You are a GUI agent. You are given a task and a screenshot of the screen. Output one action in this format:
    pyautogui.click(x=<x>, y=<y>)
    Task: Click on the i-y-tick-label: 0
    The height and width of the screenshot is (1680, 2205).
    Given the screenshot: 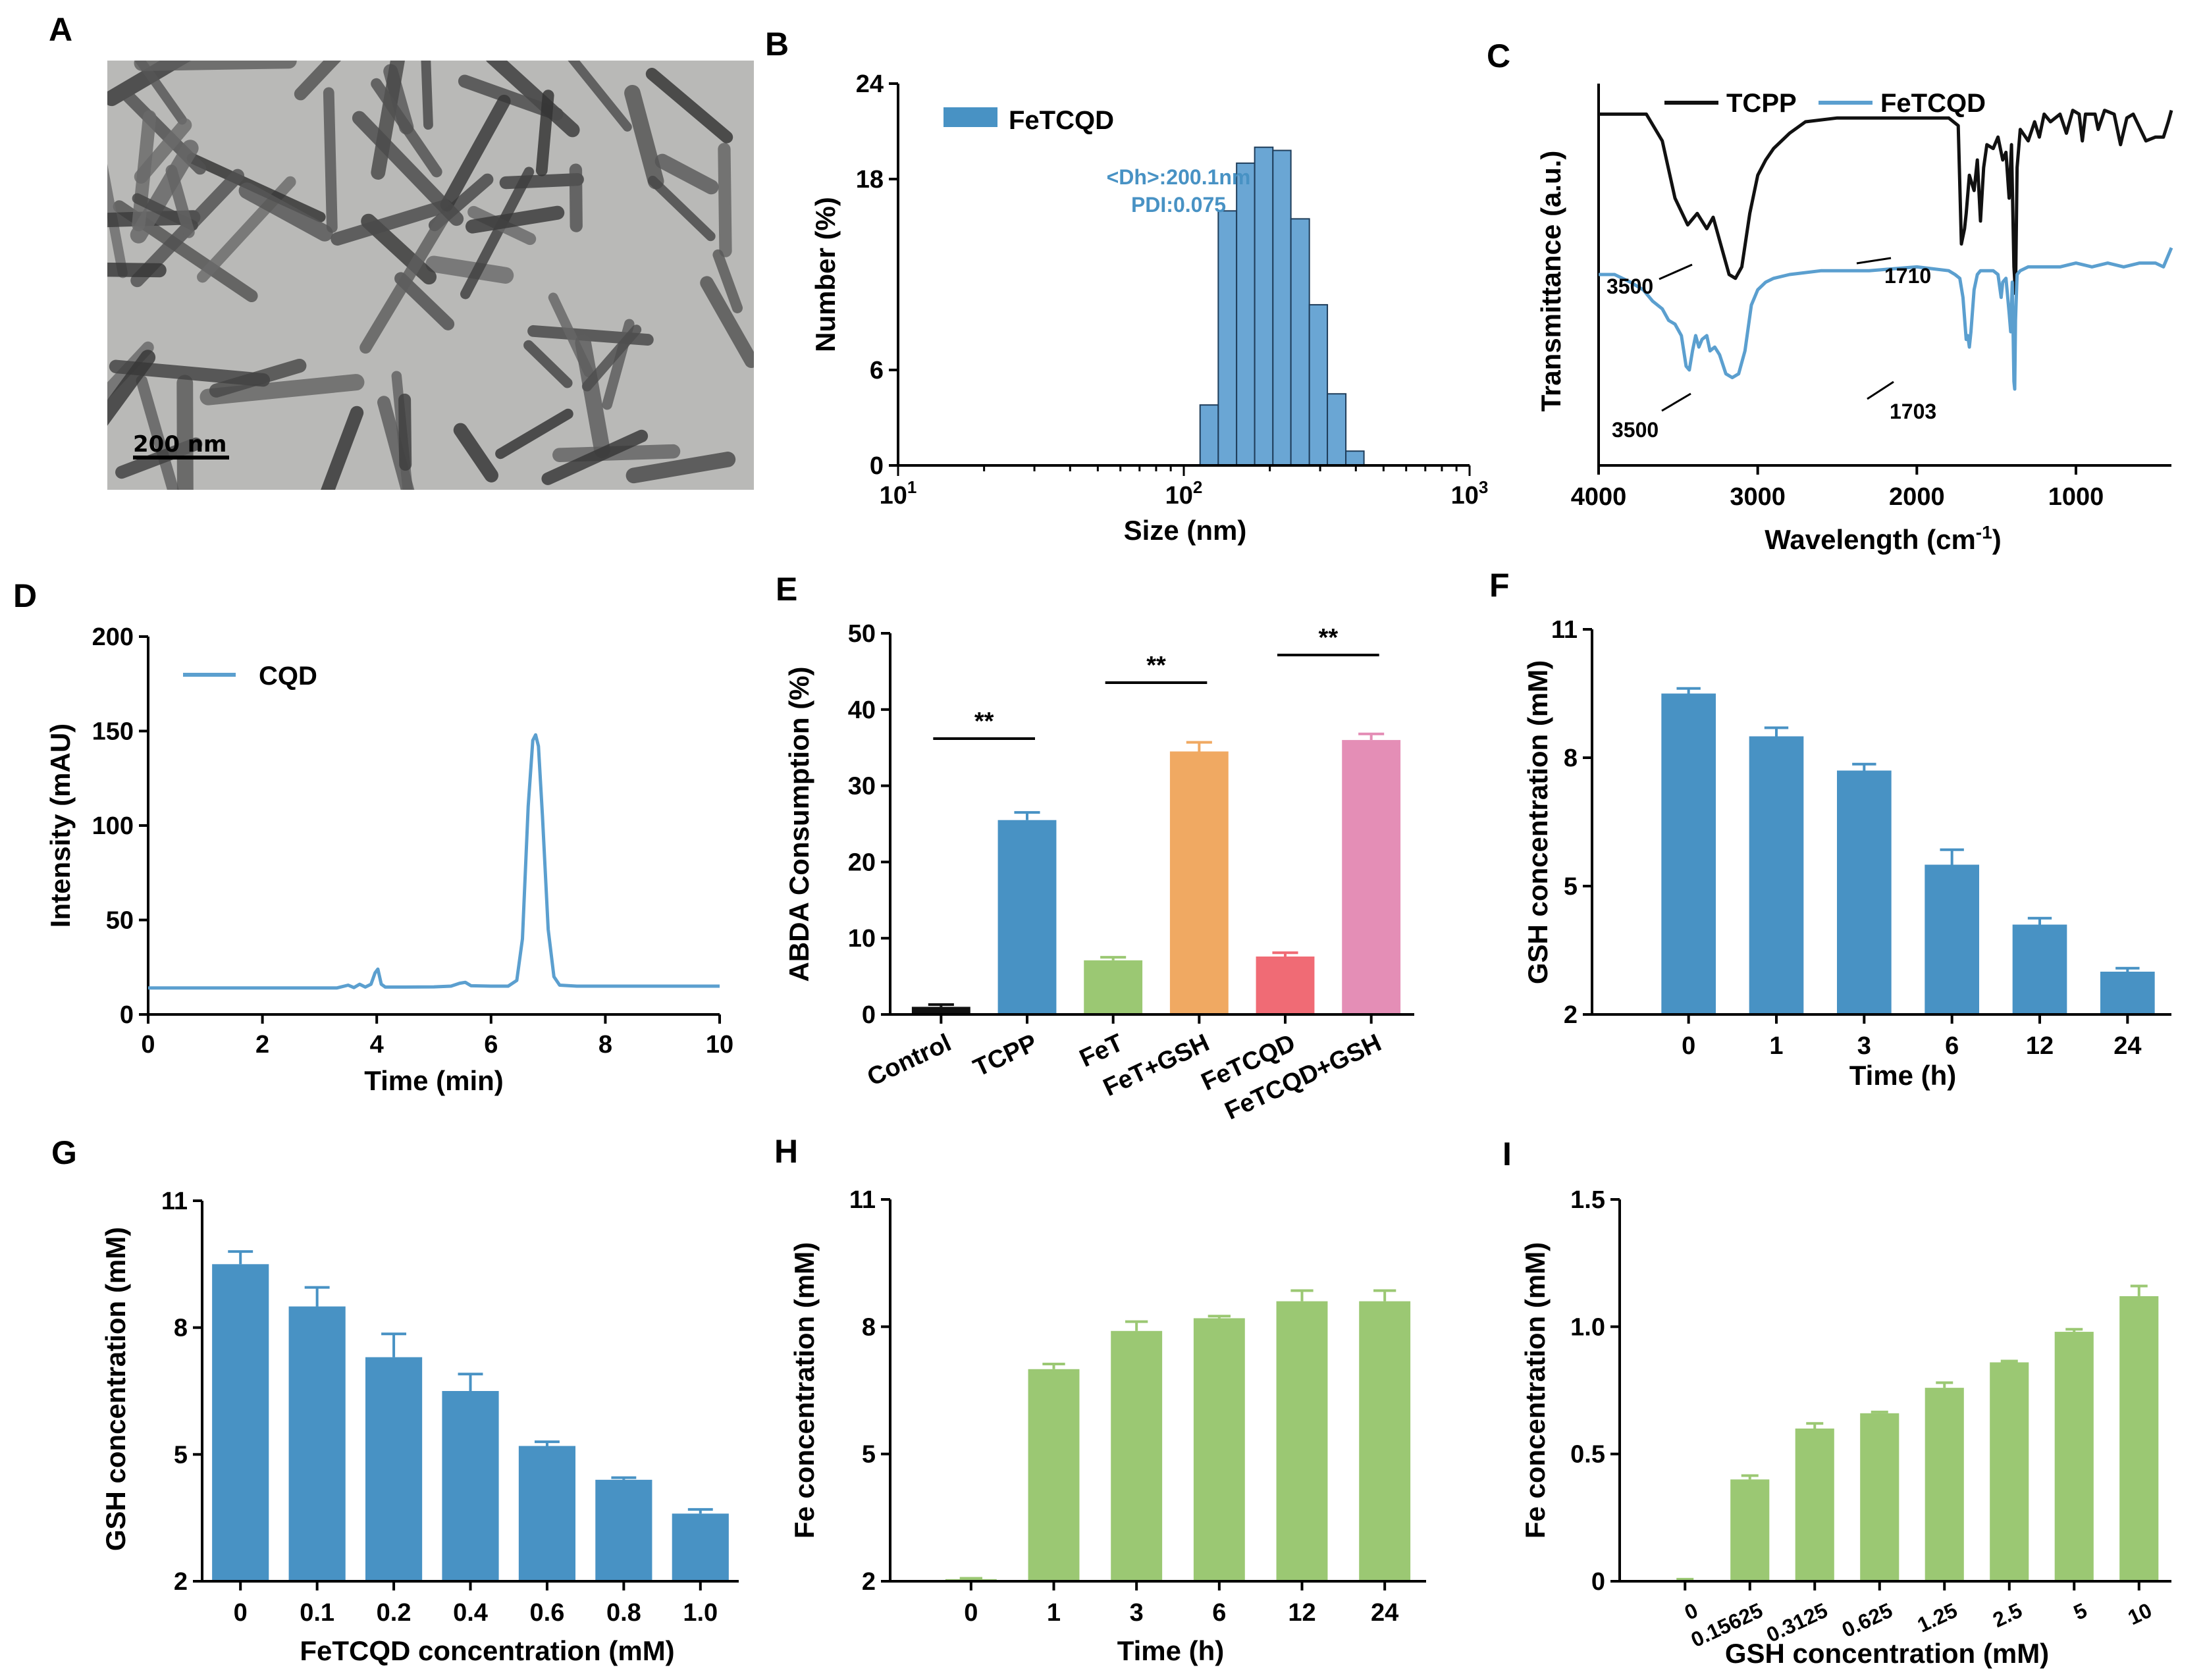 What is the action you would take?
    pyautogui.click(x=1598, y=1582)
    